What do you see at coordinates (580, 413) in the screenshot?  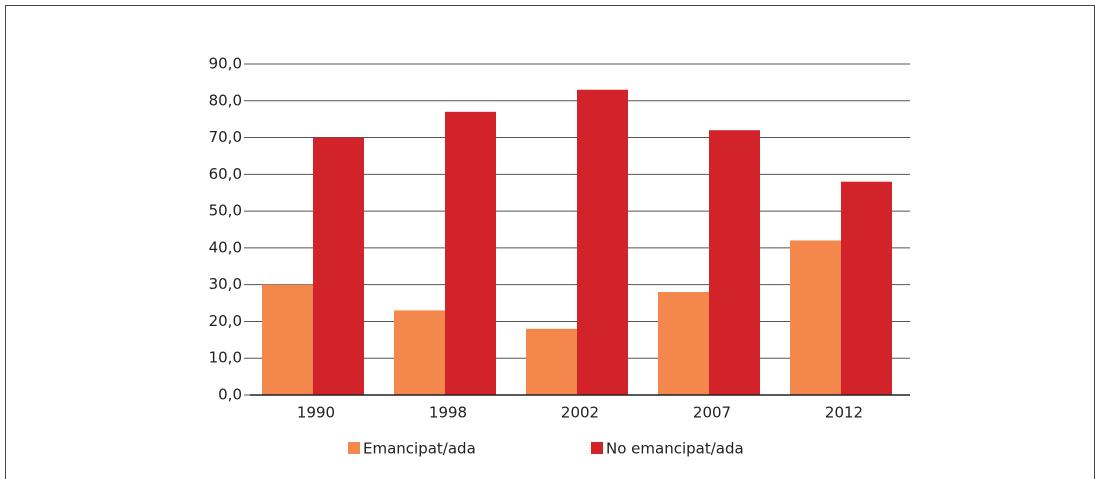 I see `x-tick-label: 2002` at bounding box center [580, 413].